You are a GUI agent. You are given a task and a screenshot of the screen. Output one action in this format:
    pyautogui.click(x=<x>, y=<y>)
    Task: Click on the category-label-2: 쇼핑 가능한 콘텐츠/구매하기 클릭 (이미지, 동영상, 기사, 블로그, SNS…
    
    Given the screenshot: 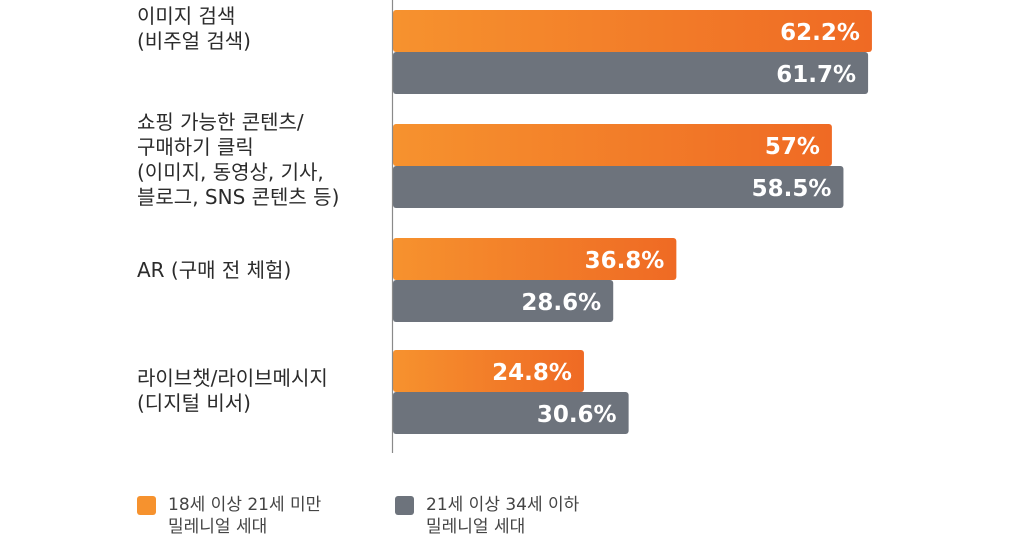 What is the action you would take?
    pyautogui.click(x=262, y=160)
    